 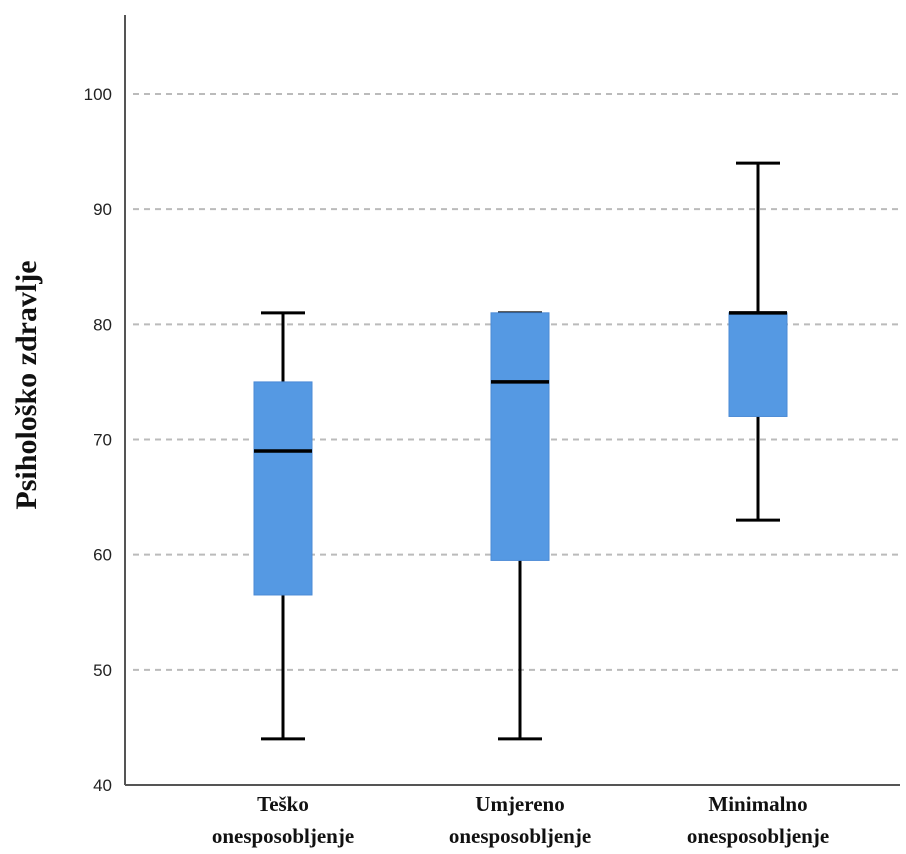 What do you see at coordinates (26, 384) in the screenshot?
I see `y-axis-title: Psihološko zdravlje` at bounding box center [26, 384].